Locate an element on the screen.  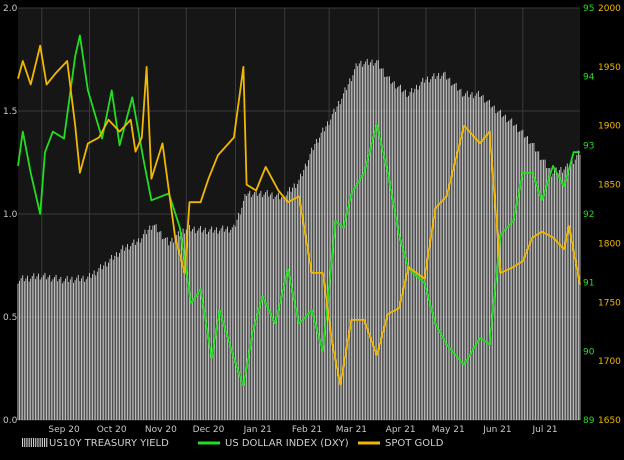
legend-label: SPOT GOLD is located at coordinates (414, 443).